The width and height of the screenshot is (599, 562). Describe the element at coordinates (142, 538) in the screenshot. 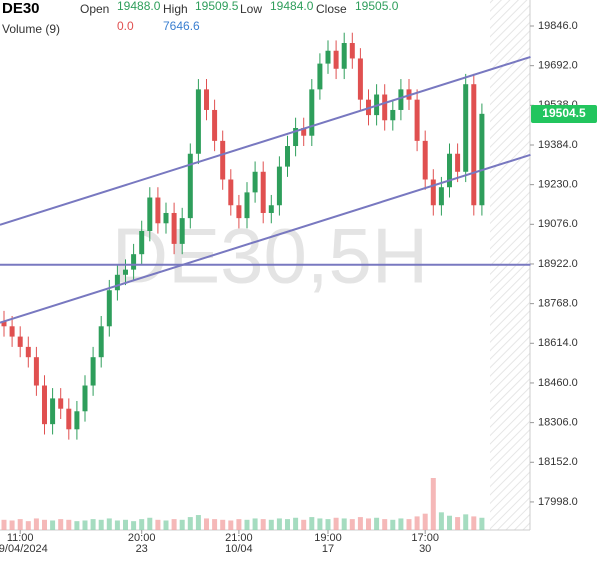

I see `x-tick-label: 20:00` at that location.